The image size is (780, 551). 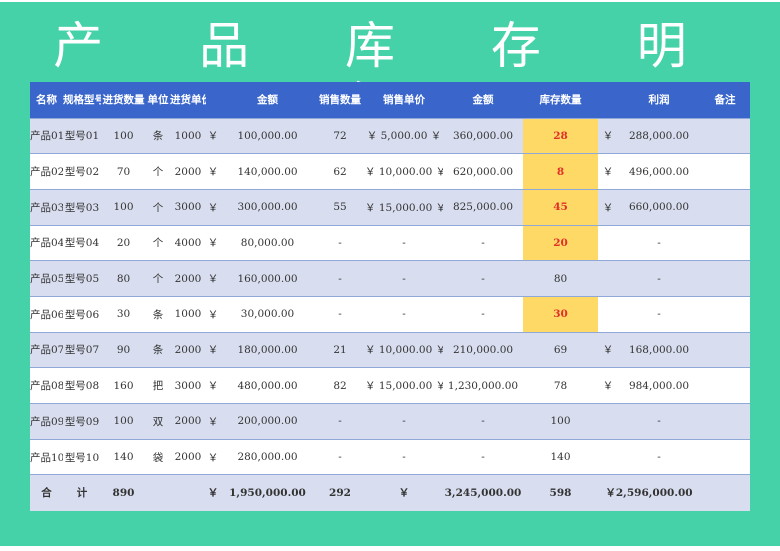 I want to click on cell-stock: 30, so click(x=560, y=314).